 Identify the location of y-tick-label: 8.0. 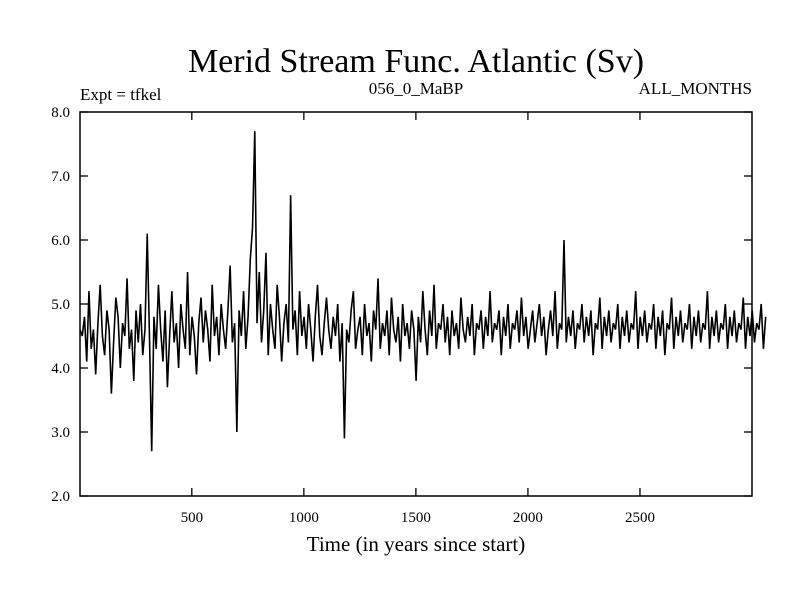
(60, 113).